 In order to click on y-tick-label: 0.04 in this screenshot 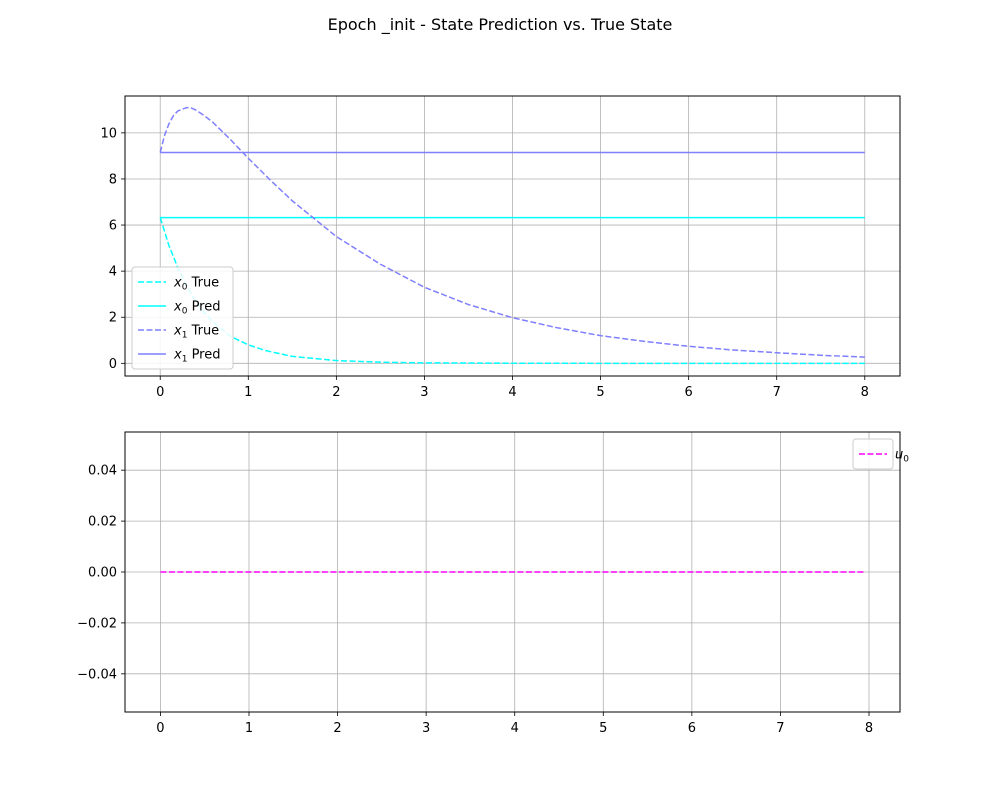, I will do `click(102, 471)`.